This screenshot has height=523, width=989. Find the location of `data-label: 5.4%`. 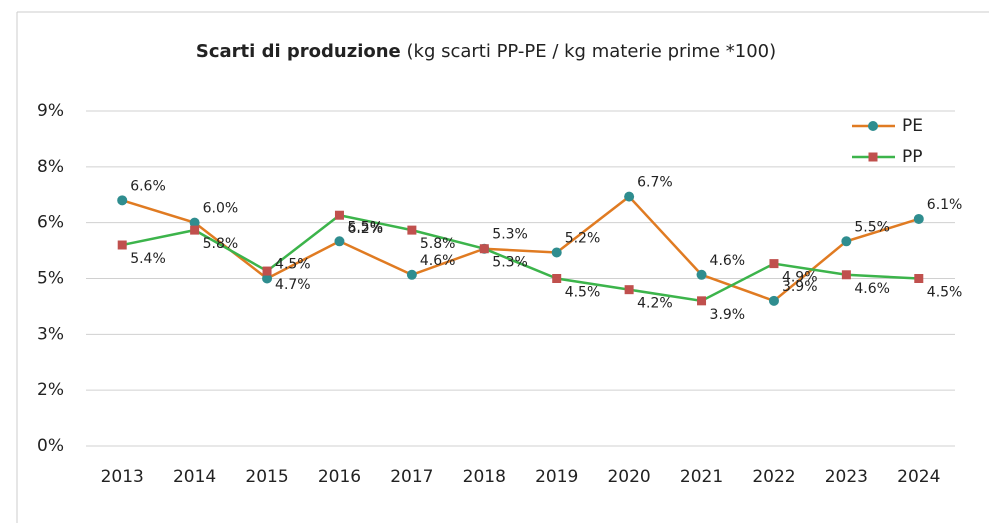

data-label: 5.4% is located at coordinates (148, 259).